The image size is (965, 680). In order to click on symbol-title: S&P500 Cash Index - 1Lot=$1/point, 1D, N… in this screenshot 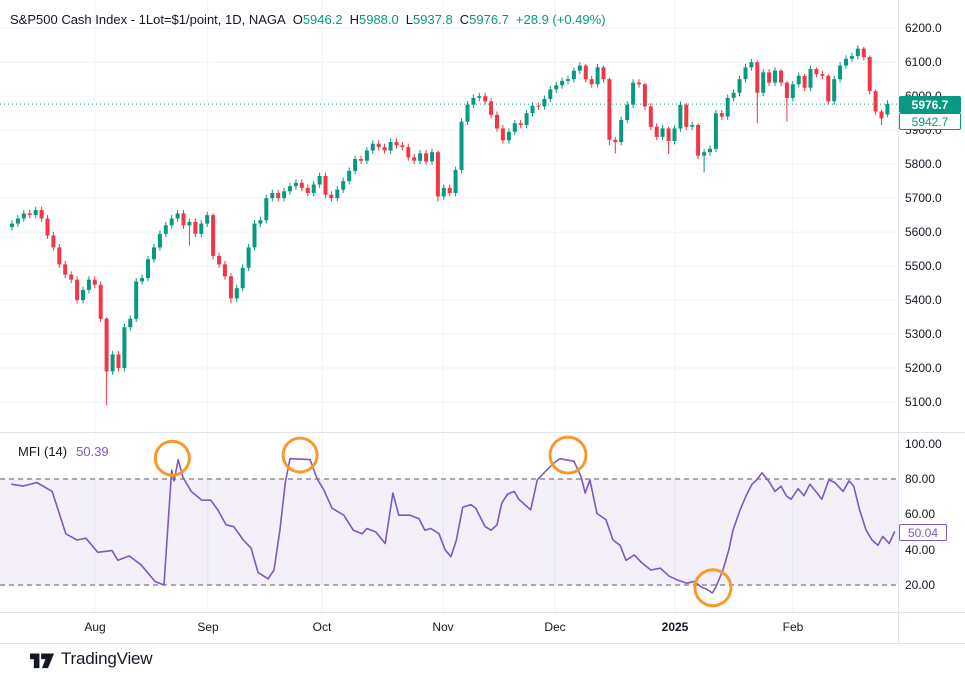, I will do `click(148, 19)`.